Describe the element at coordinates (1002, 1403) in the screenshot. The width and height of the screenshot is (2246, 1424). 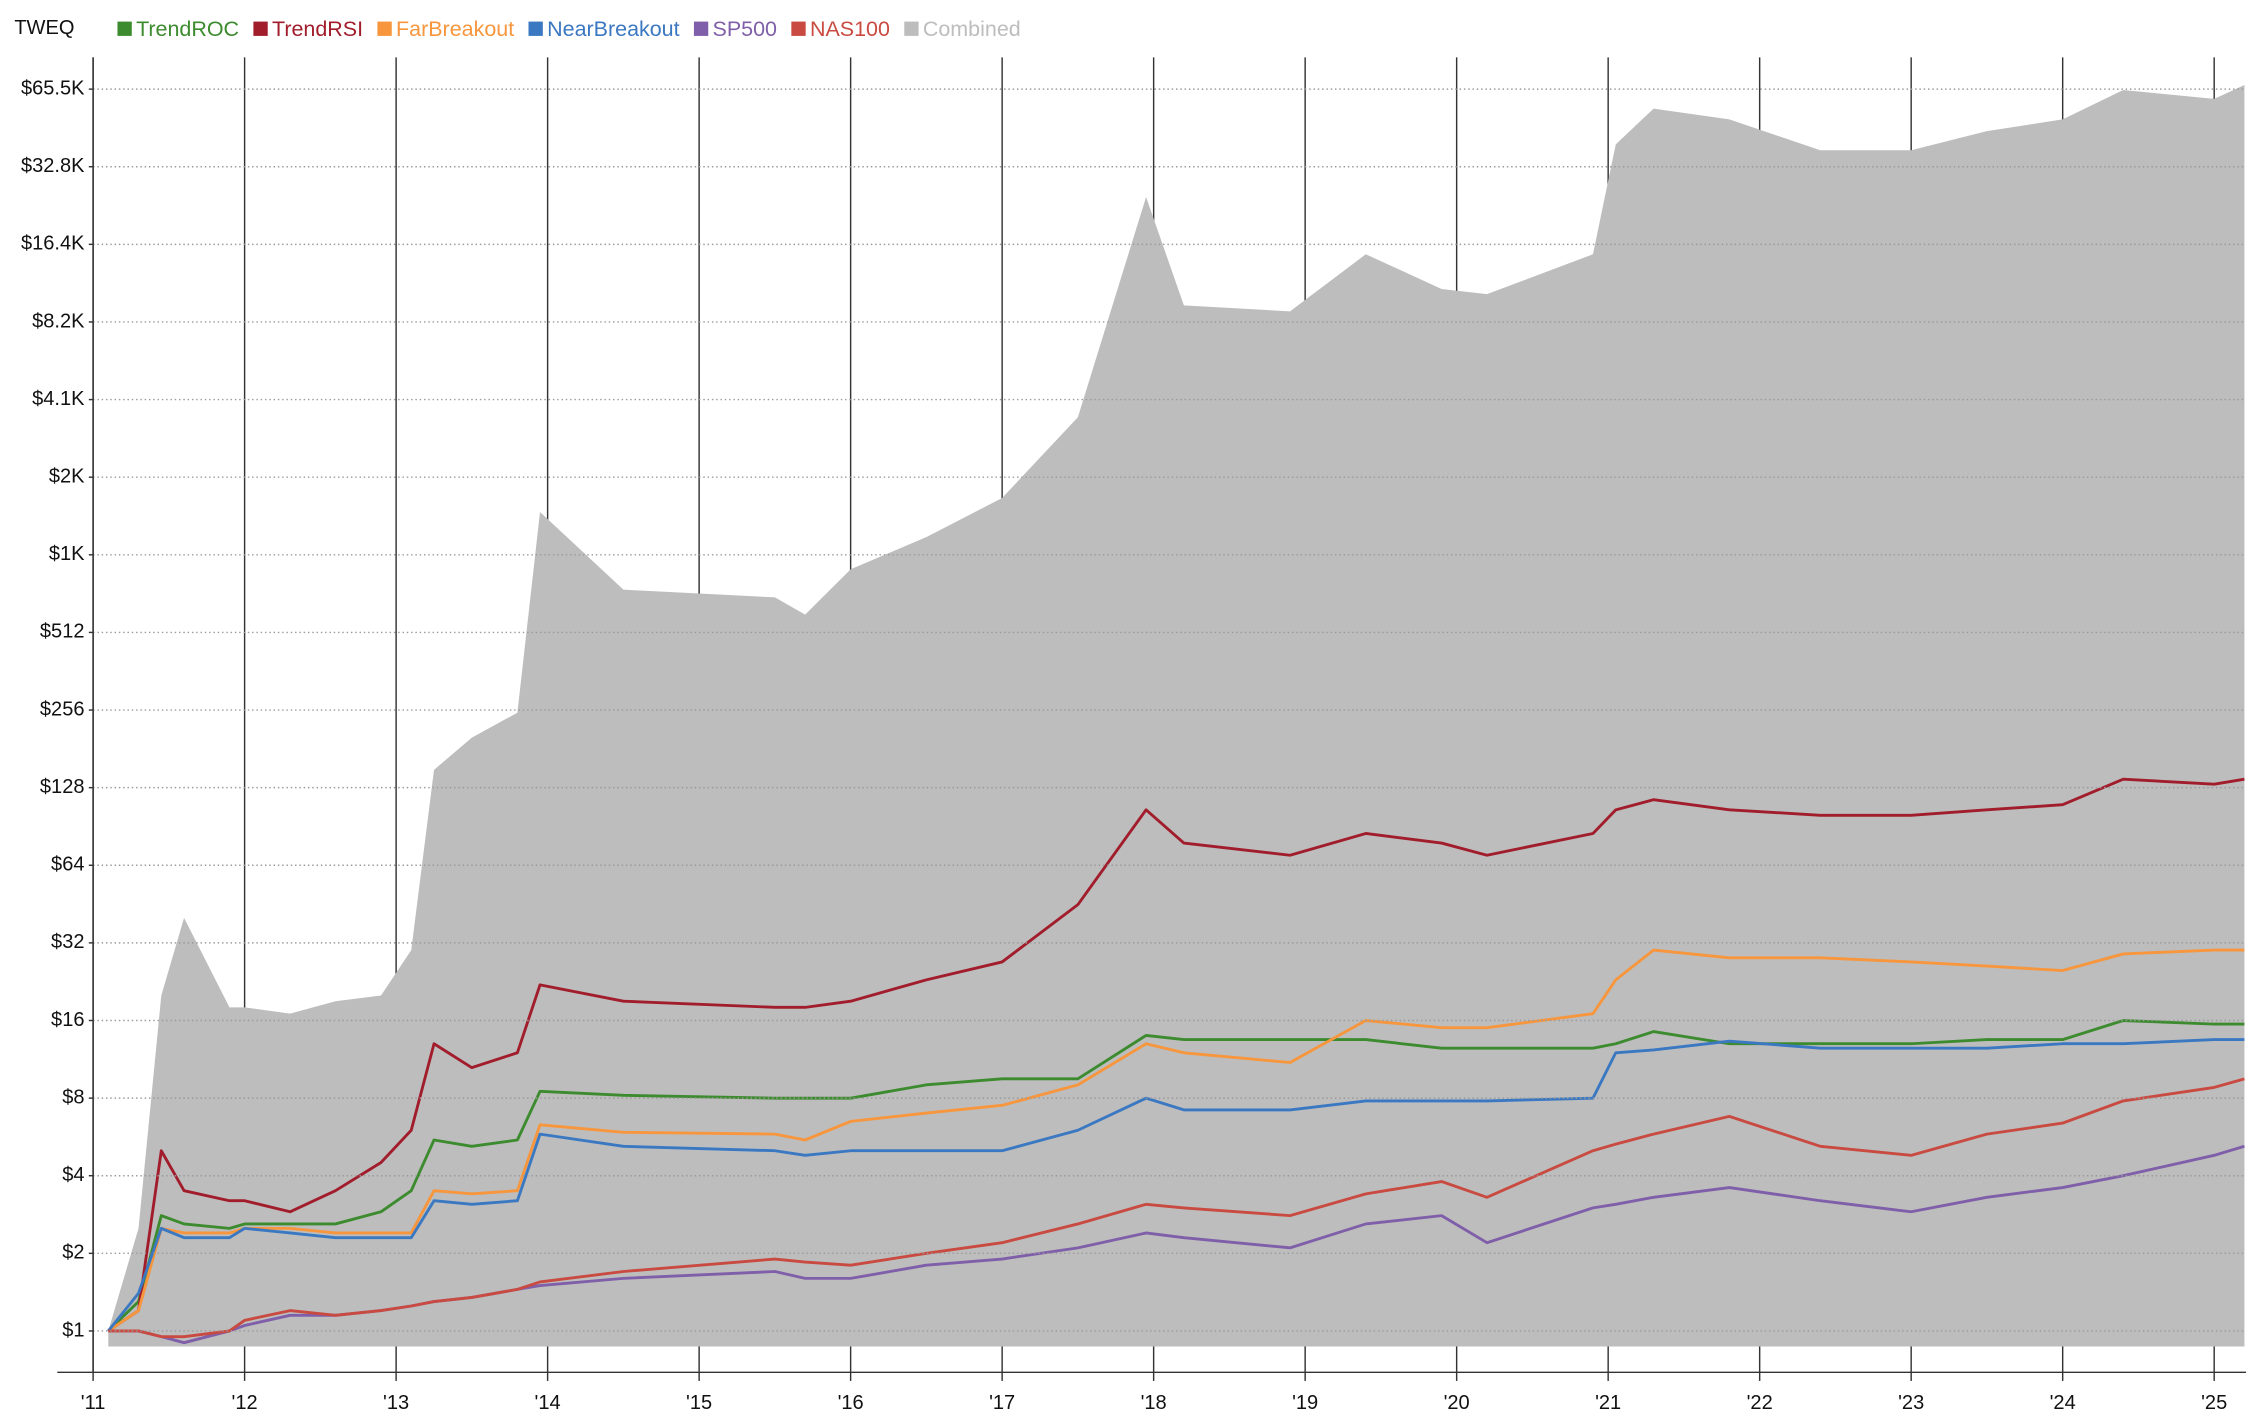
I see `x-tick-label: '17` at that location.